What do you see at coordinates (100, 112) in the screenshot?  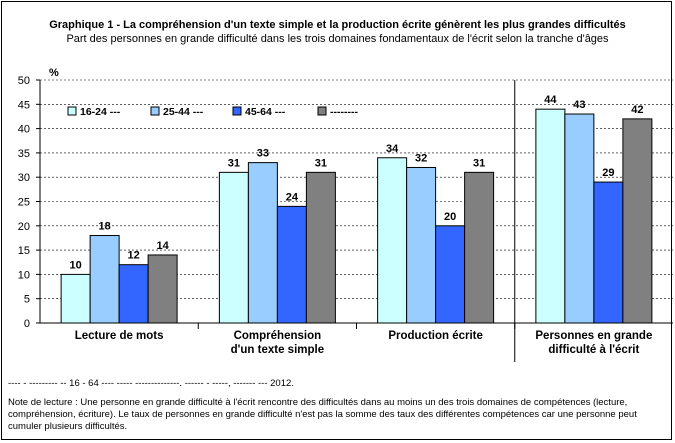 I see `legend-label: 16-24 ---` at bounding box center [100, 112].